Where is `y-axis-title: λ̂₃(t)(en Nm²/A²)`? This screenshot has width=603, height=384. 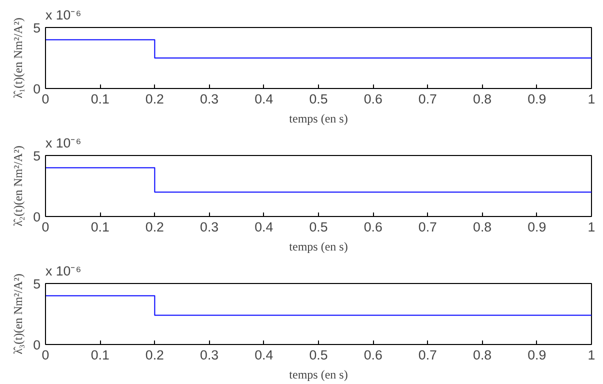 y-axis-title: λ̂₃(t)(en Nm²/A²) is located at coordinates (18, 314).